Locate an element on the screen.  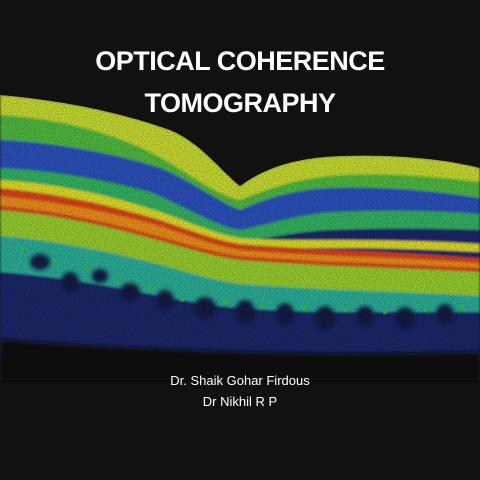
title-line-2: TOMOGRAPHY is located at coordinates (240, 103).